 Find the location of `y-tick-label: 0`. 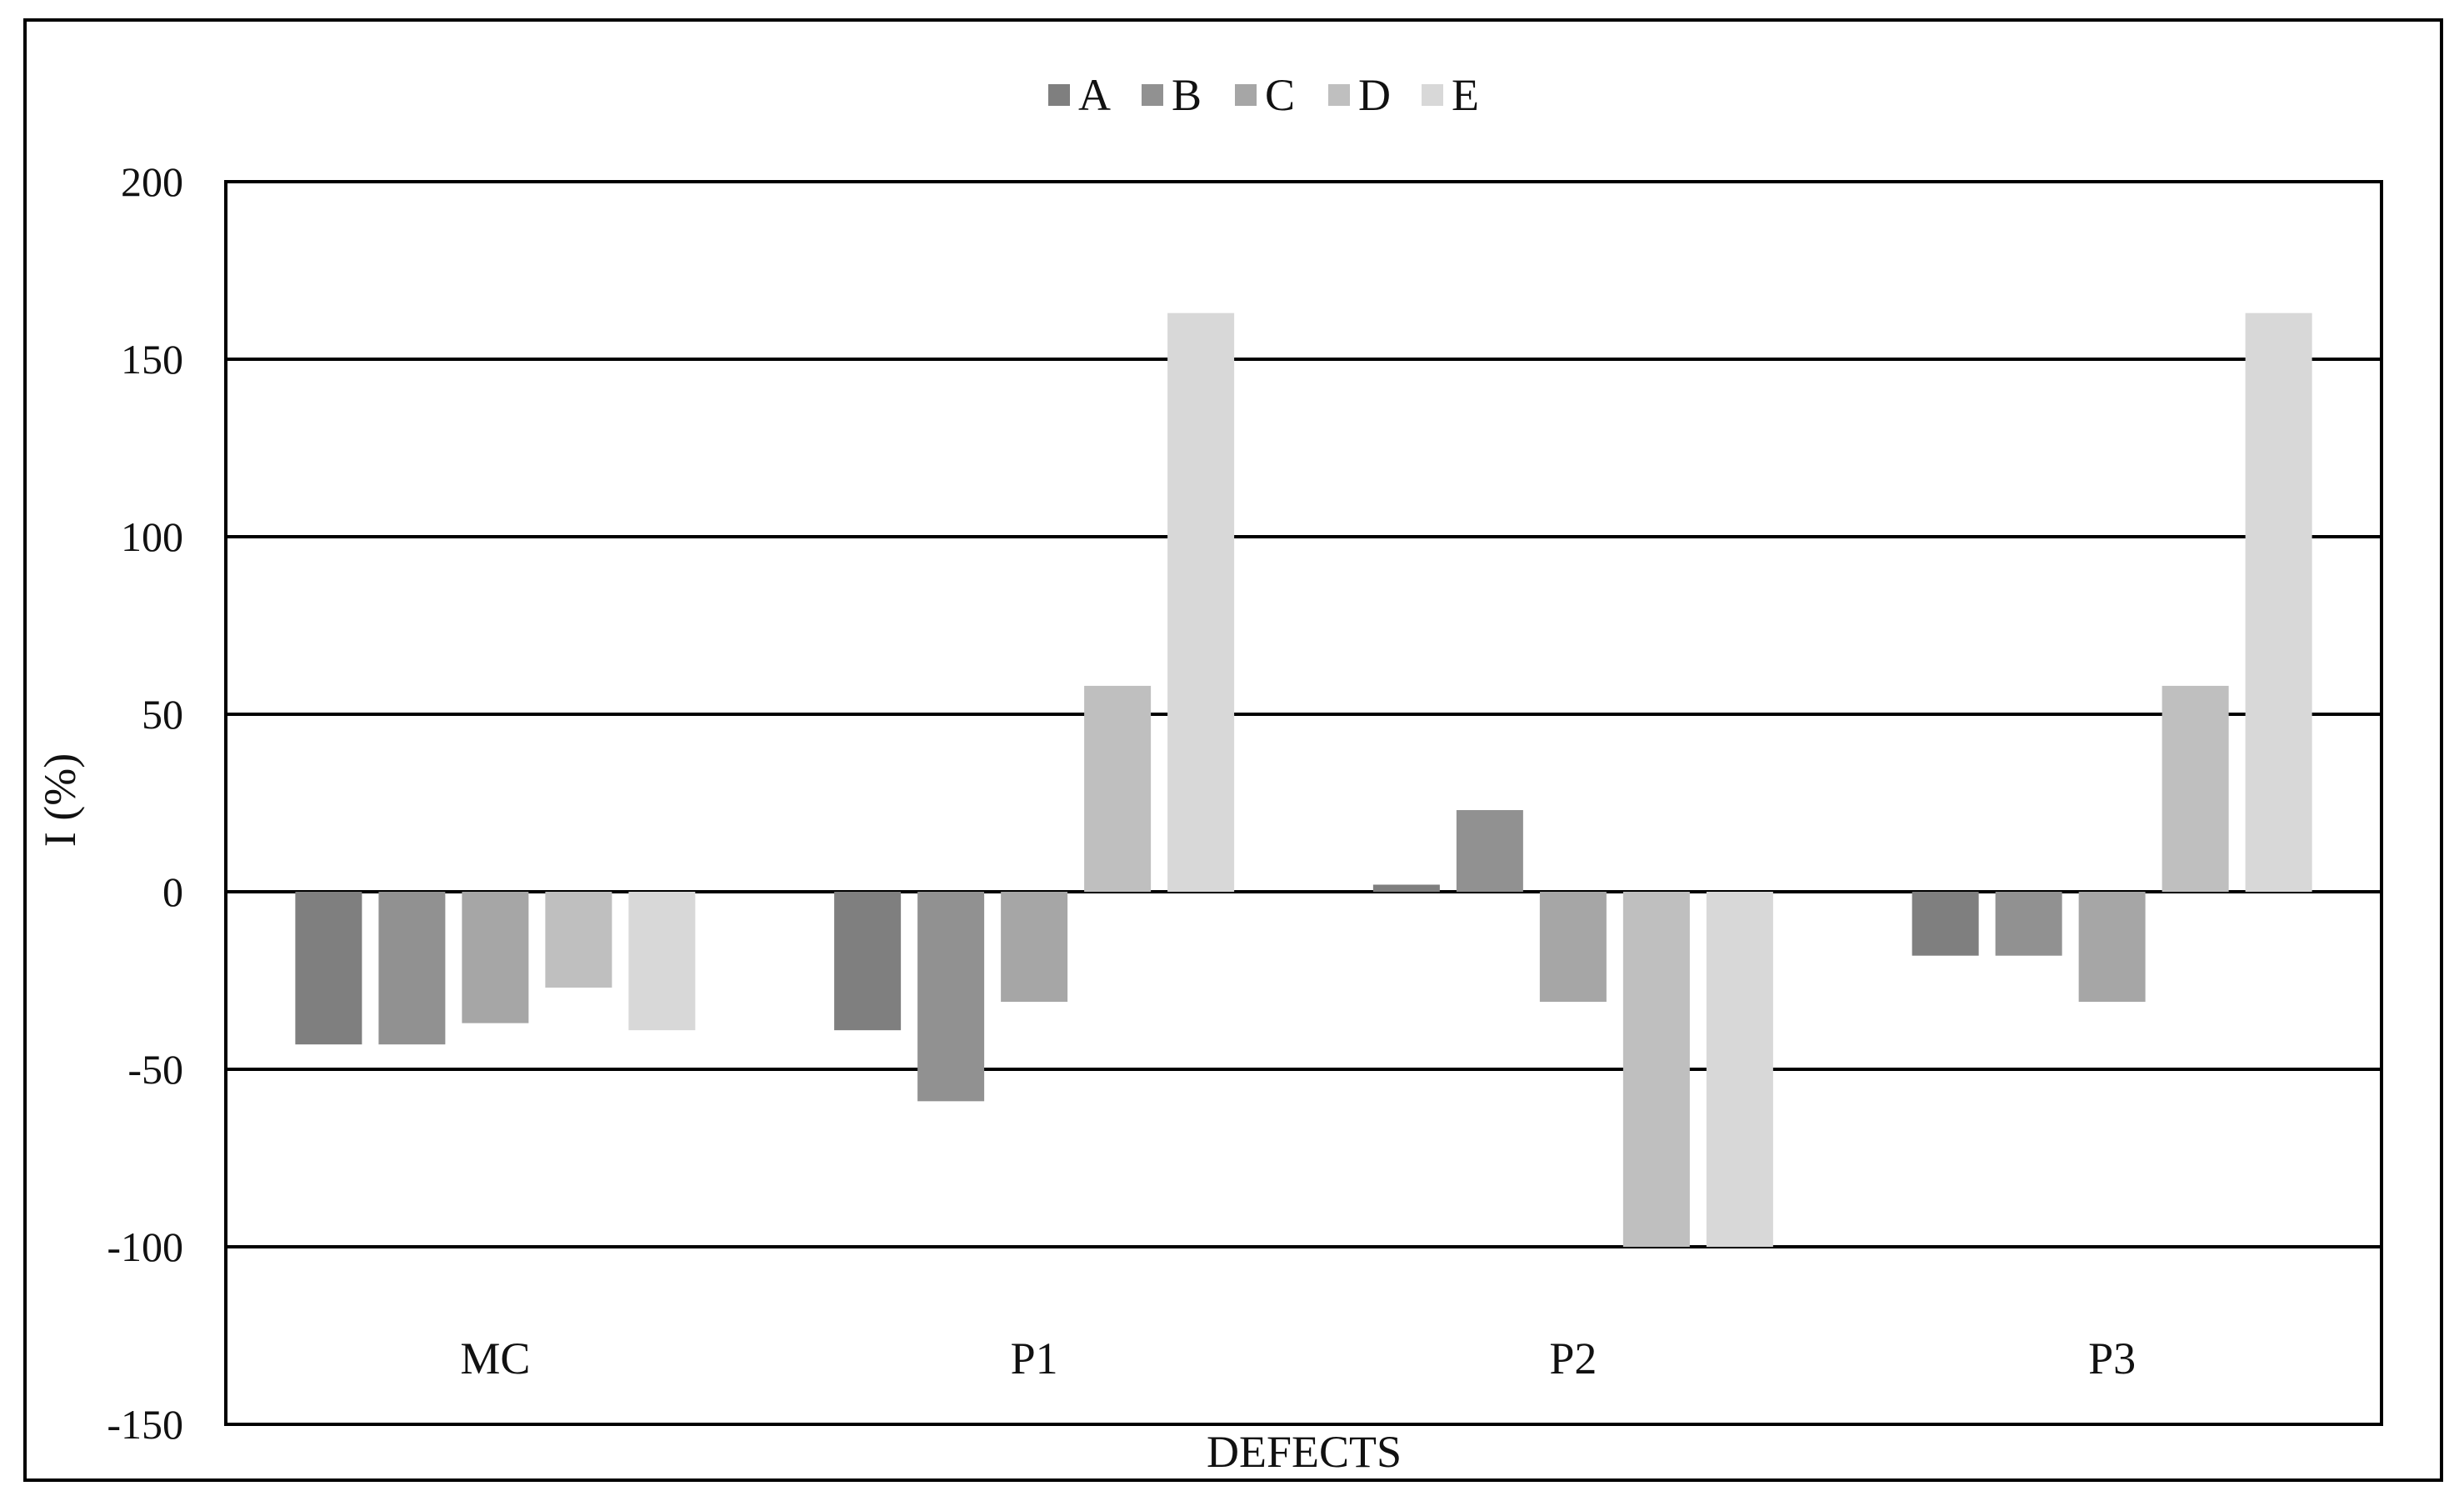

y-tick-label: 0 is located at coordinates (172, 891).